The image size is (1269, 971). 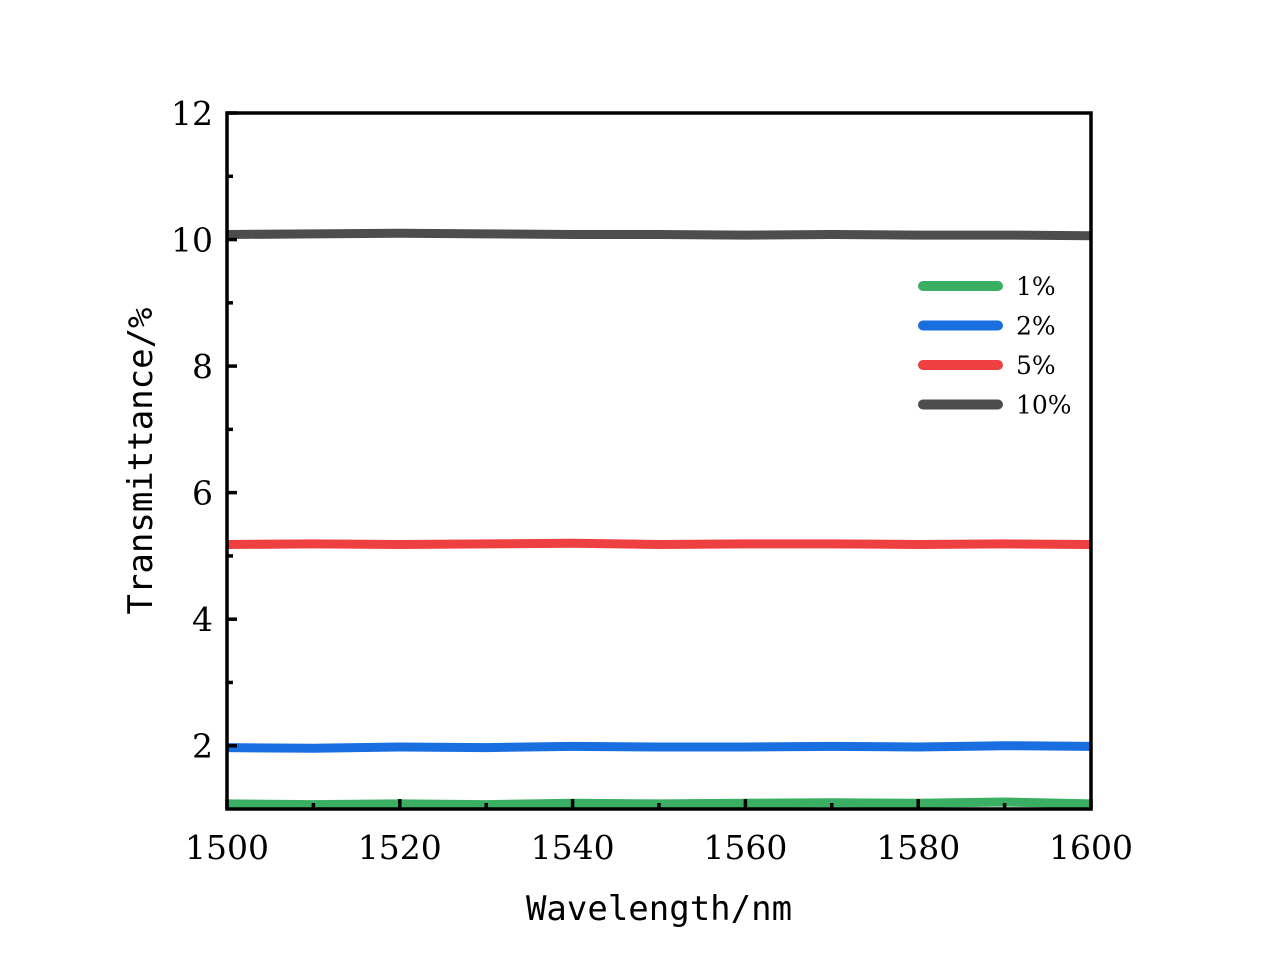 What do you see at coordinates (745, 847) in the screenshot?
I see `x-tick-label: 1560` at bounding box center [745, 847].